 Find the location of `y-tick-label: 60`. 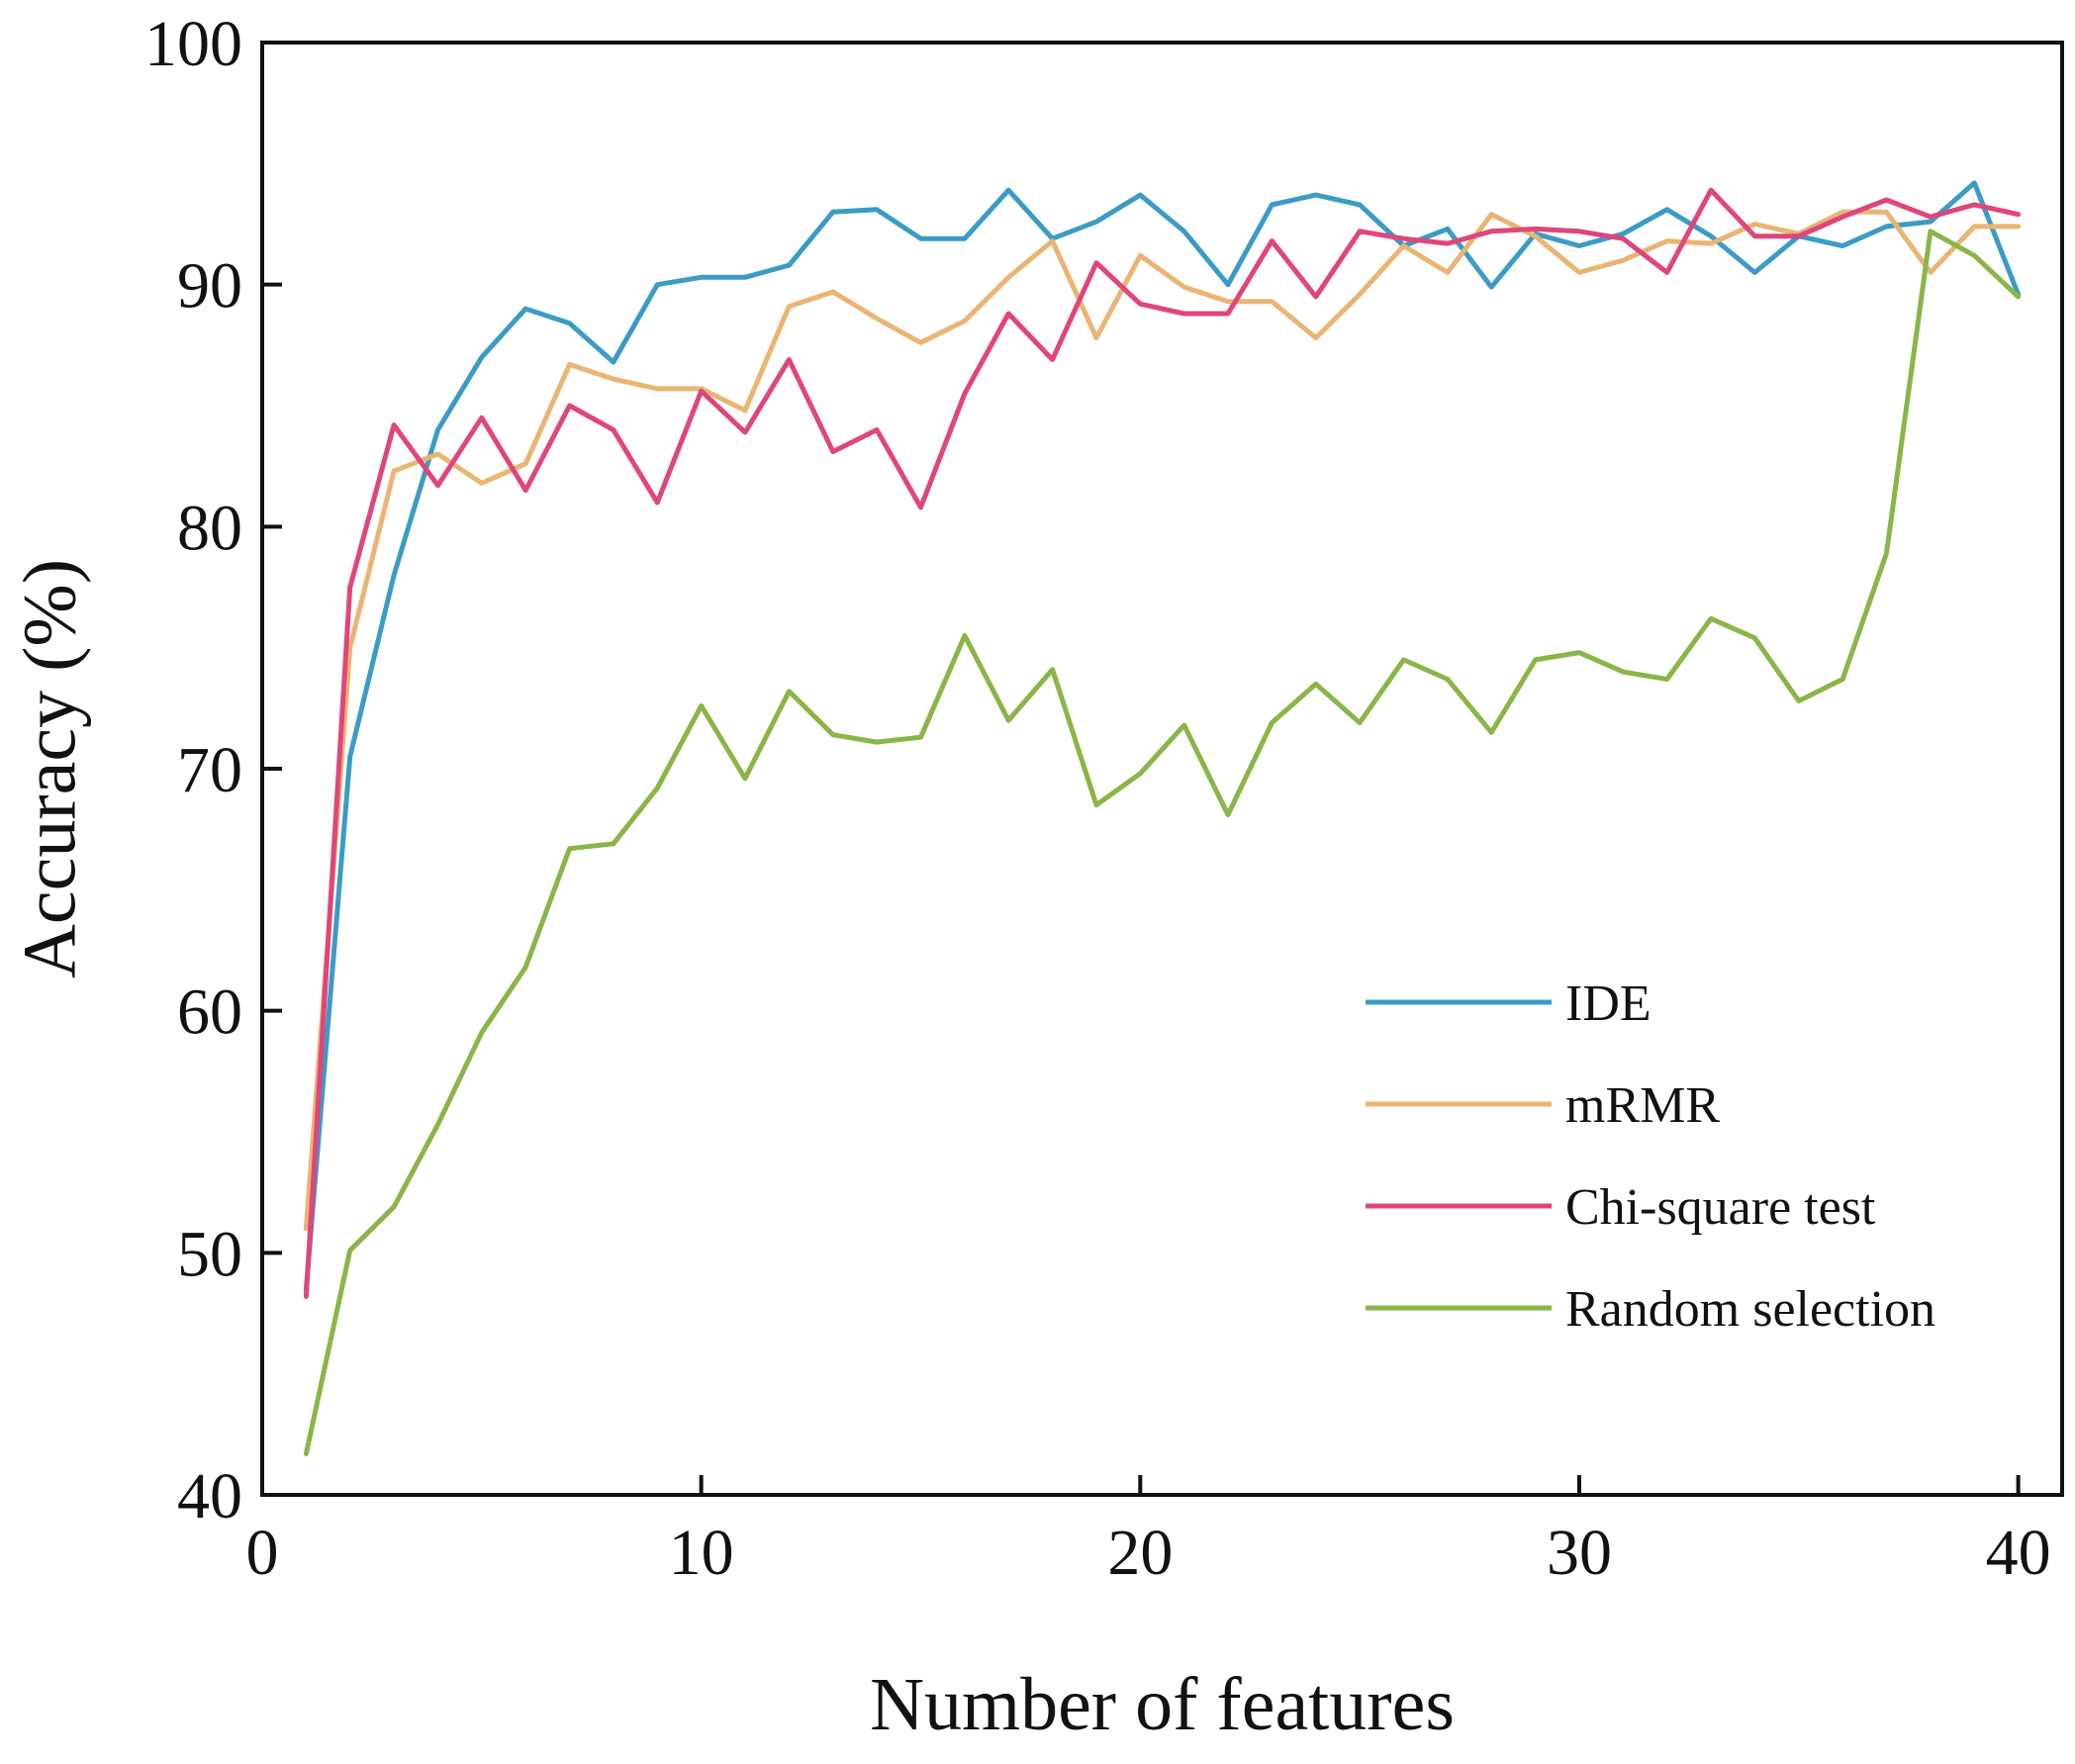

y-tick-label: 60 is located at coordinates (209, 1012).